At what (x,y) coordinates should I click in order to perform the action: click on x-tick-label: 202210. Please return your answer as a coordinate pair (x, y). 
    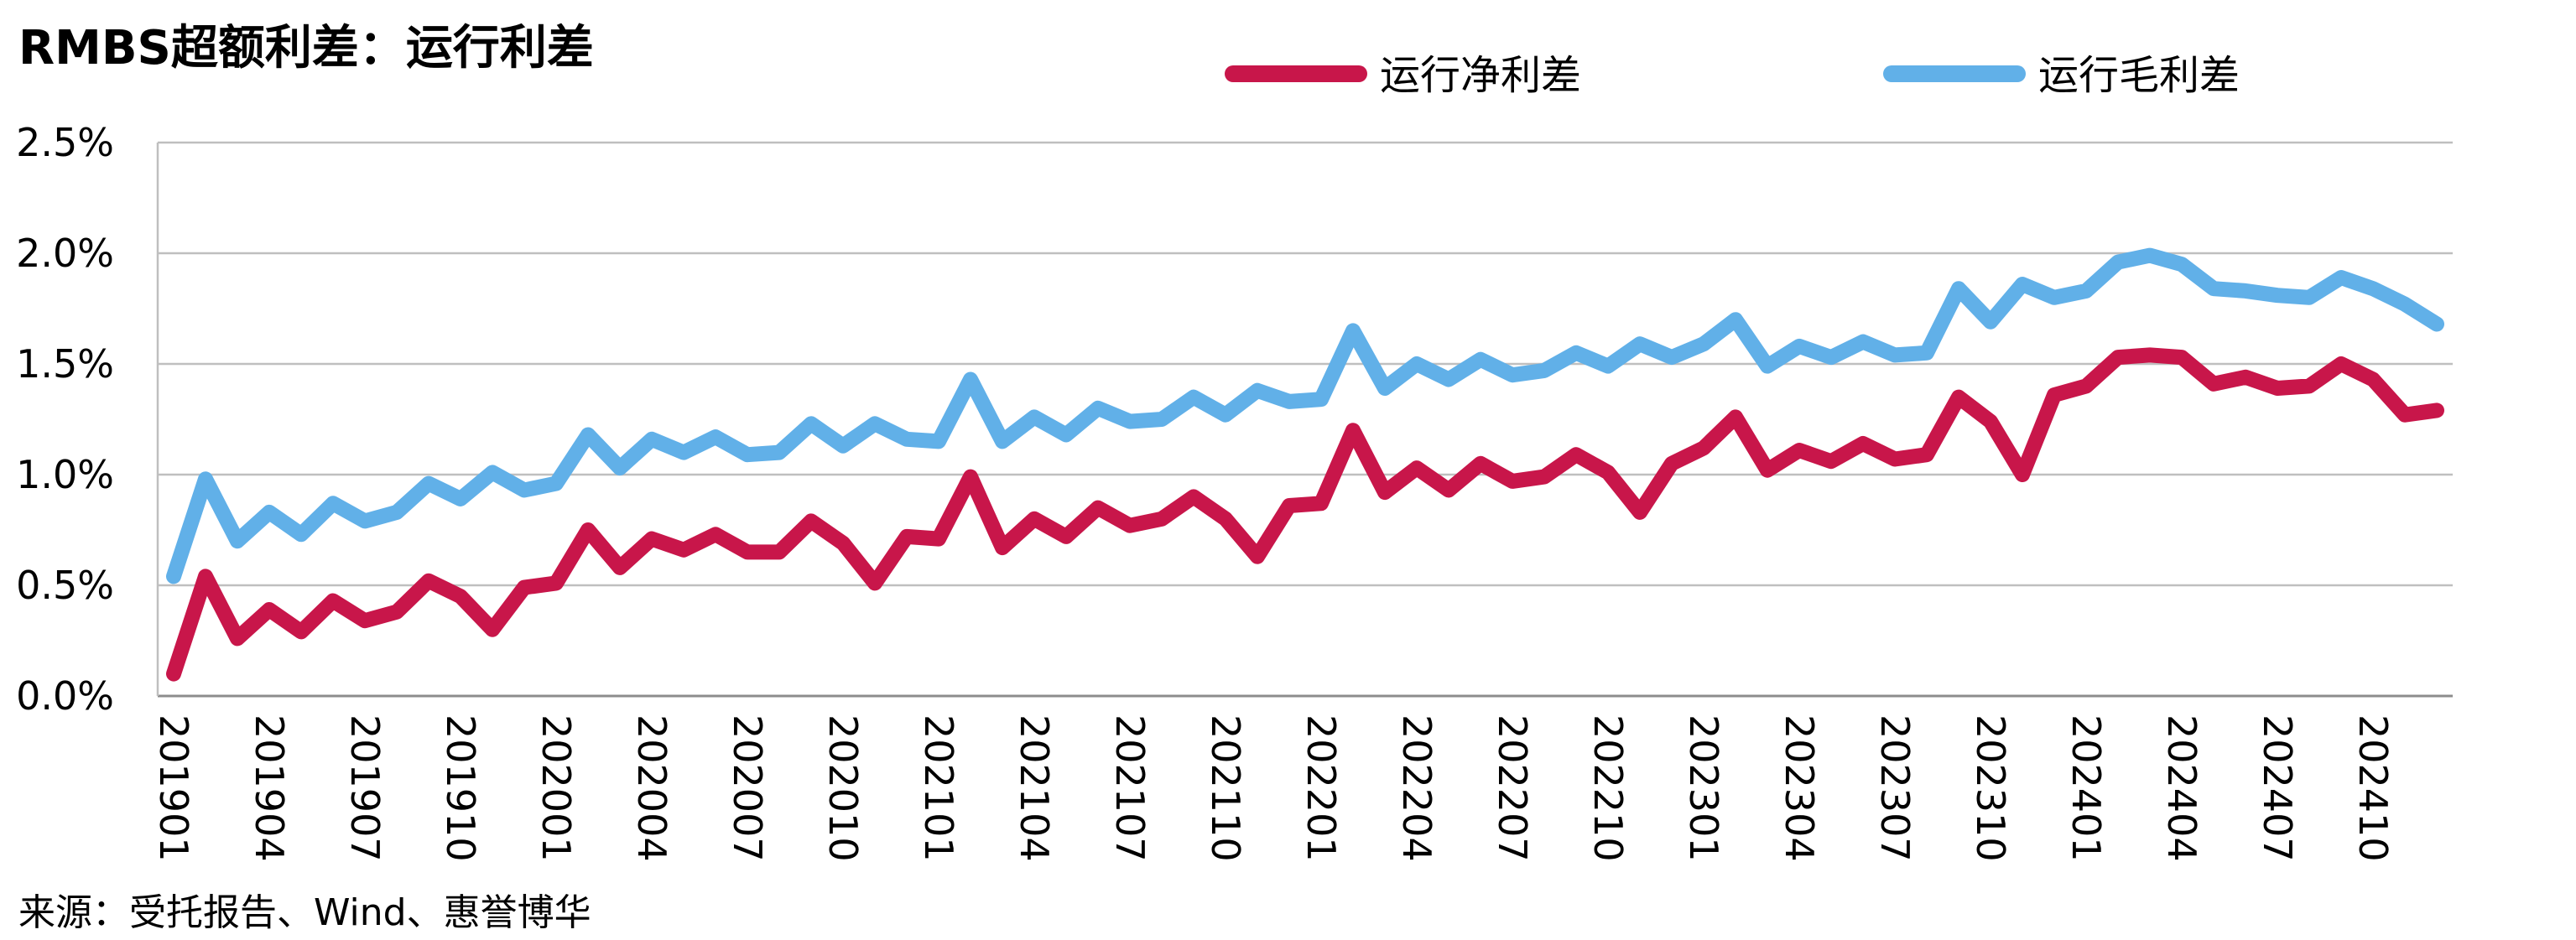
    Looking at the image, I should click on (1608, 788).